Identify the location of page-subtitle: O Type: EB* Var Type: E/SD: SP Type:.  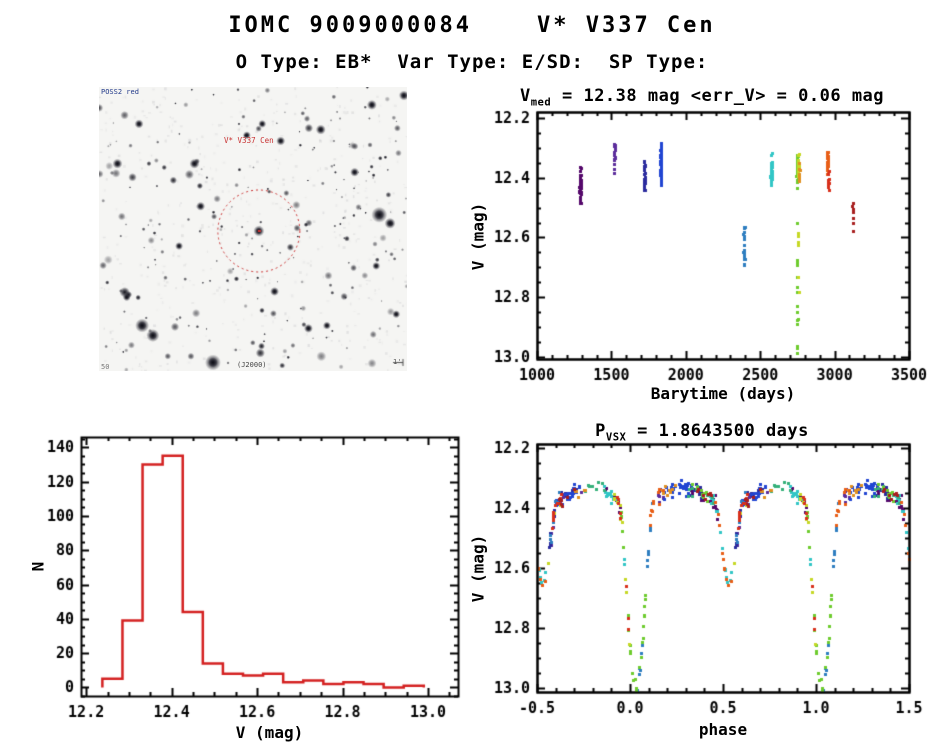
(472, 62).